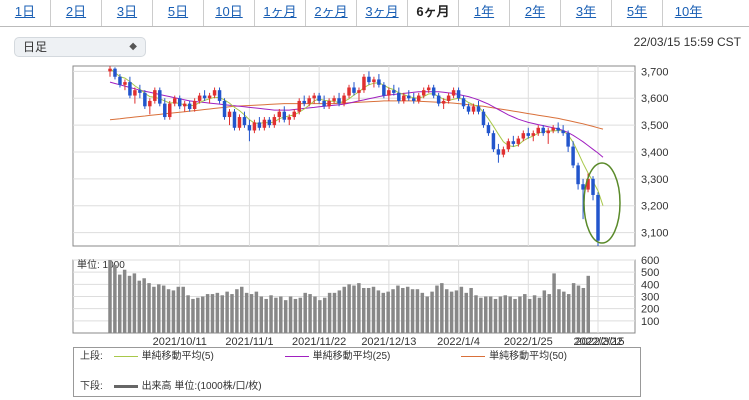 This screenshot has height=400, width=749. Describe the element at coordinates (80, 47) in the screenshot. I see `period-select: 日足 ◆` at that location.